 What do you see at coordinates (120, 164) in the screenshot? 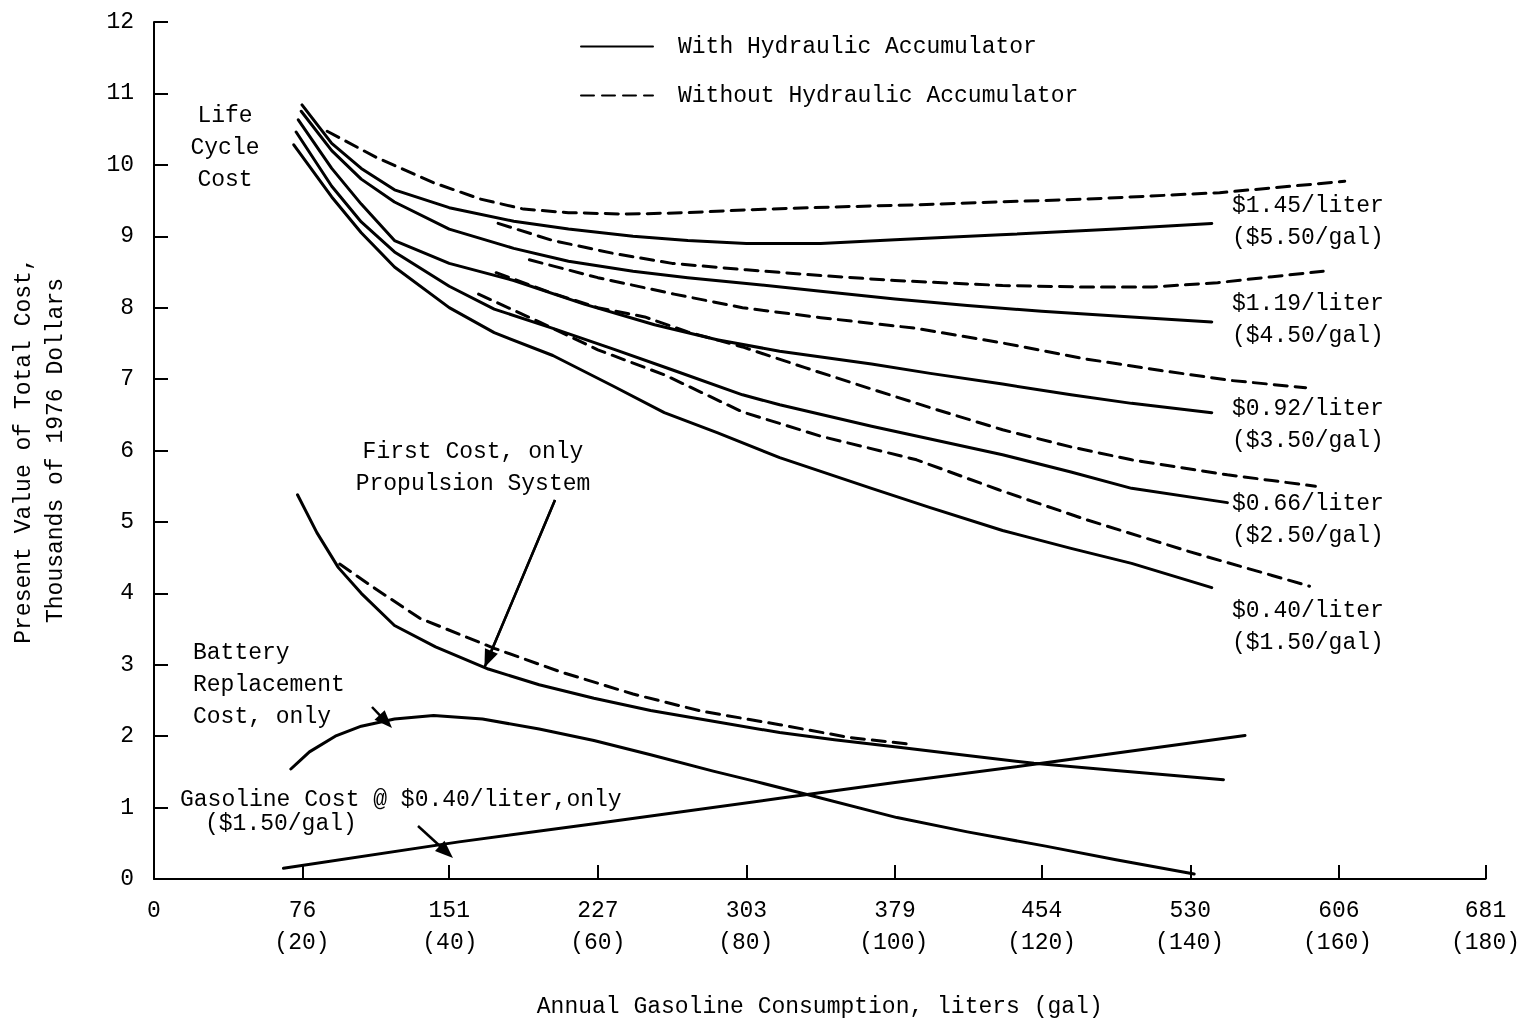
I see `y-tick-label: 10` at bounding box center [120, 164].